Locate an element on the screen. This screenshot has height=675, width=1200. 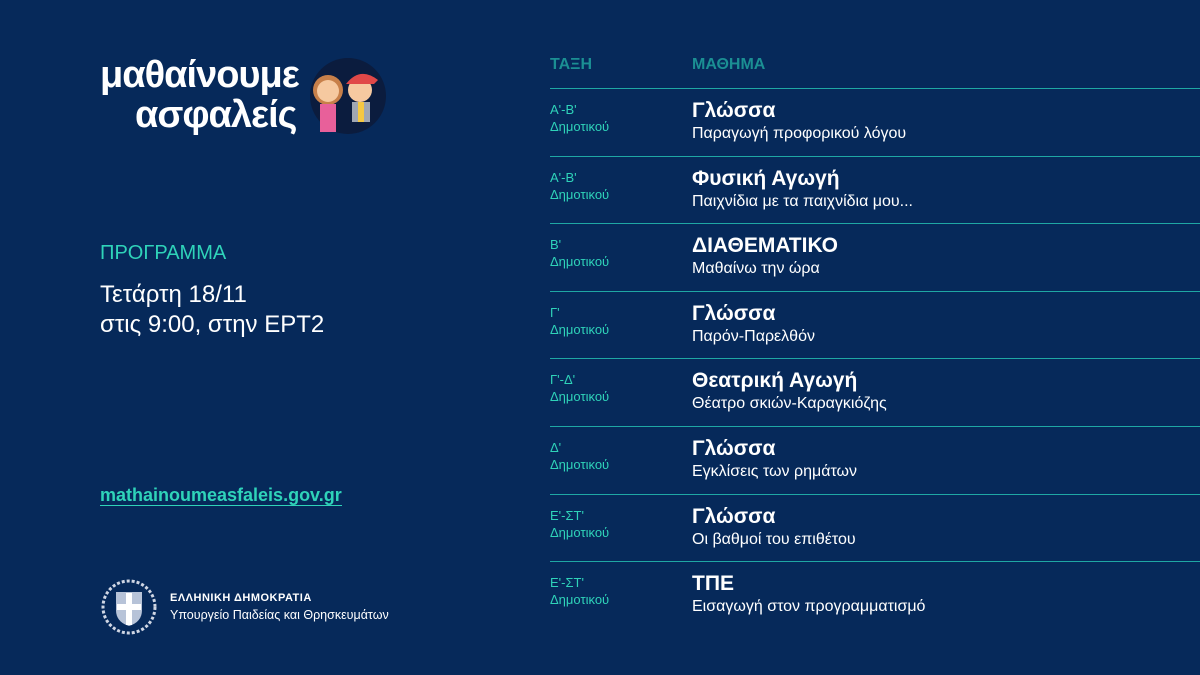
table-row: Β' Δημοτικού ΔΙΑΘΕΜΑΤΙΚΟ Μαθαίνω την ώρα is located at coordinates (875, 257).